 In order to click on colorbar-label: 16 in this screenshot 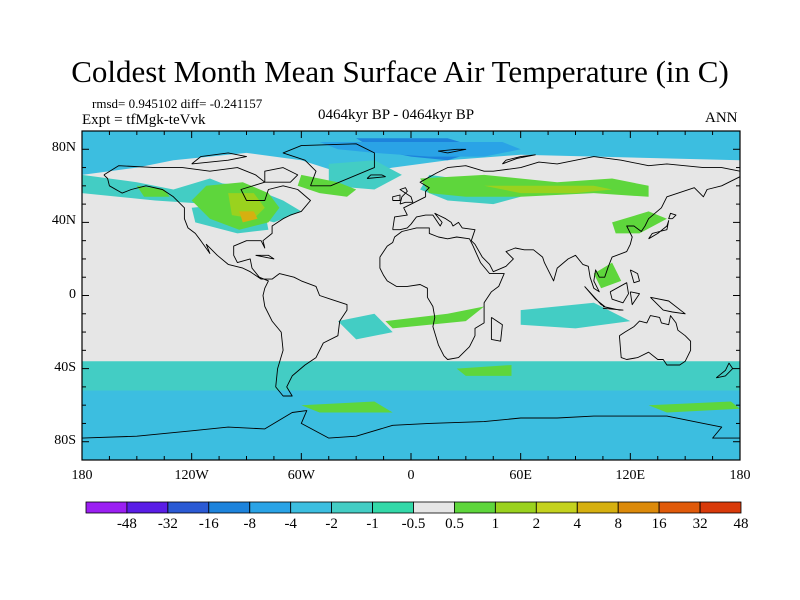, I will do `click(659, 524)`.